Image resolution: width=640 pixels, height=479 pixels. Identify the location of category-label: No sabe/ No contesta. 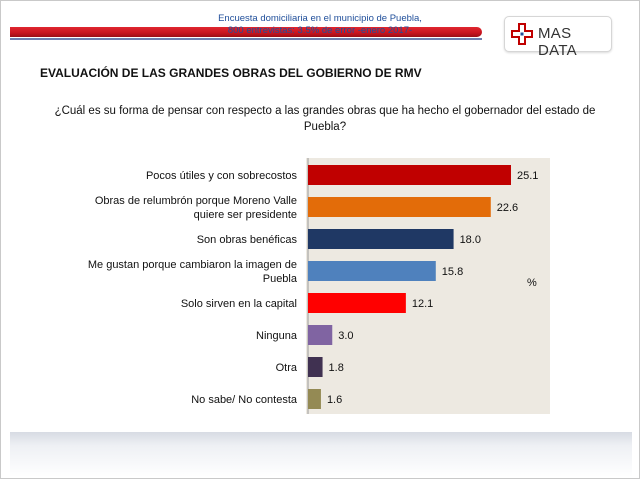
(244, 400).